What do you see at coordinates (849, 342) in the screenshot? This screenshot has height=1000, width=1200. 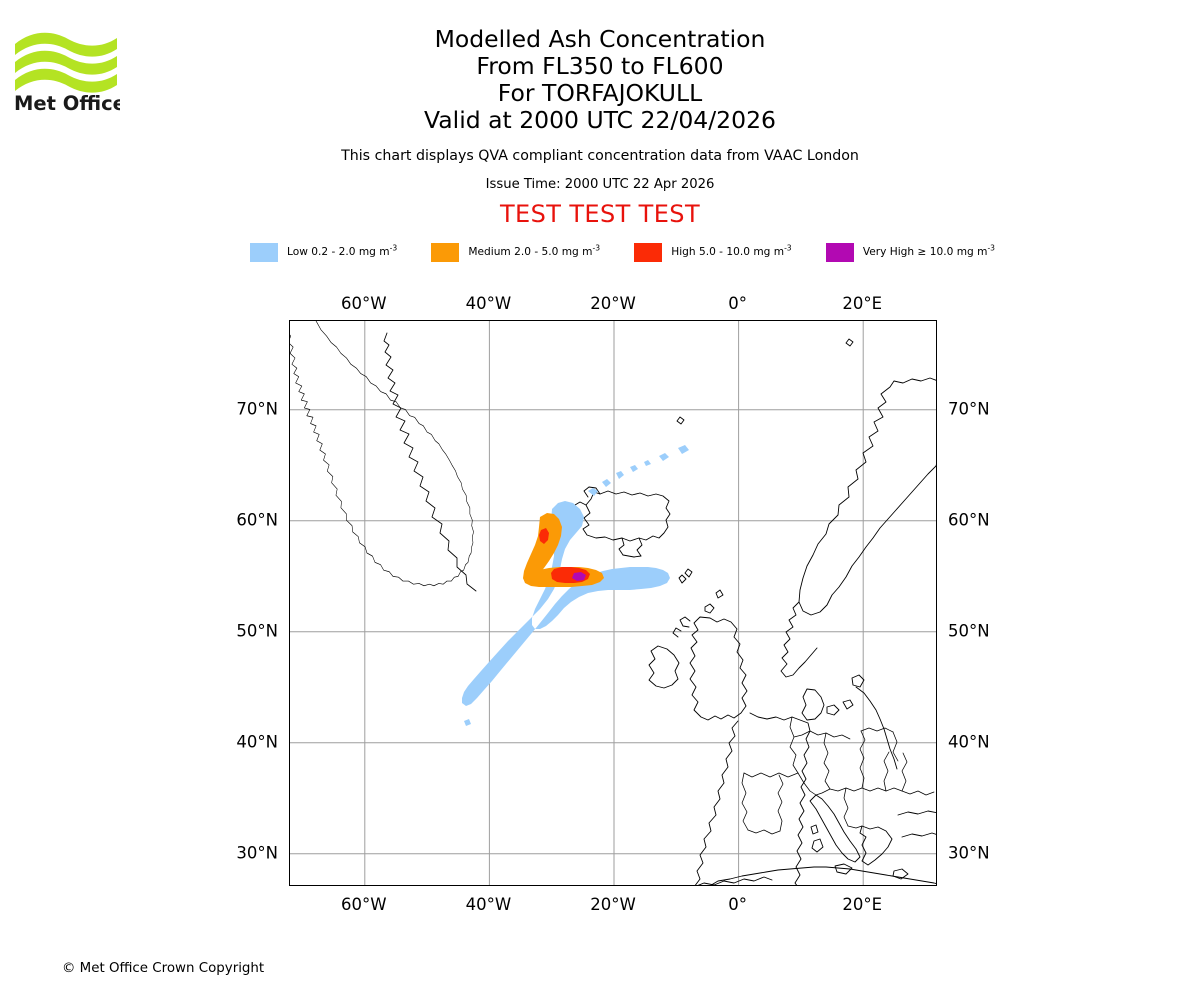 I see `svalbard-islet` at bounding box center [849, 342].